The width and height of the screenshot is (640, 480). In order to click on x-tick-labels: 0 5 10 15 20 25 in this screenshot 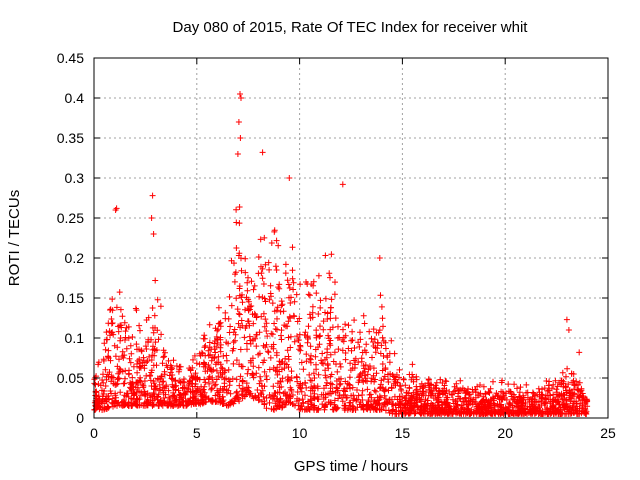, I will do `click(353, 433)`.